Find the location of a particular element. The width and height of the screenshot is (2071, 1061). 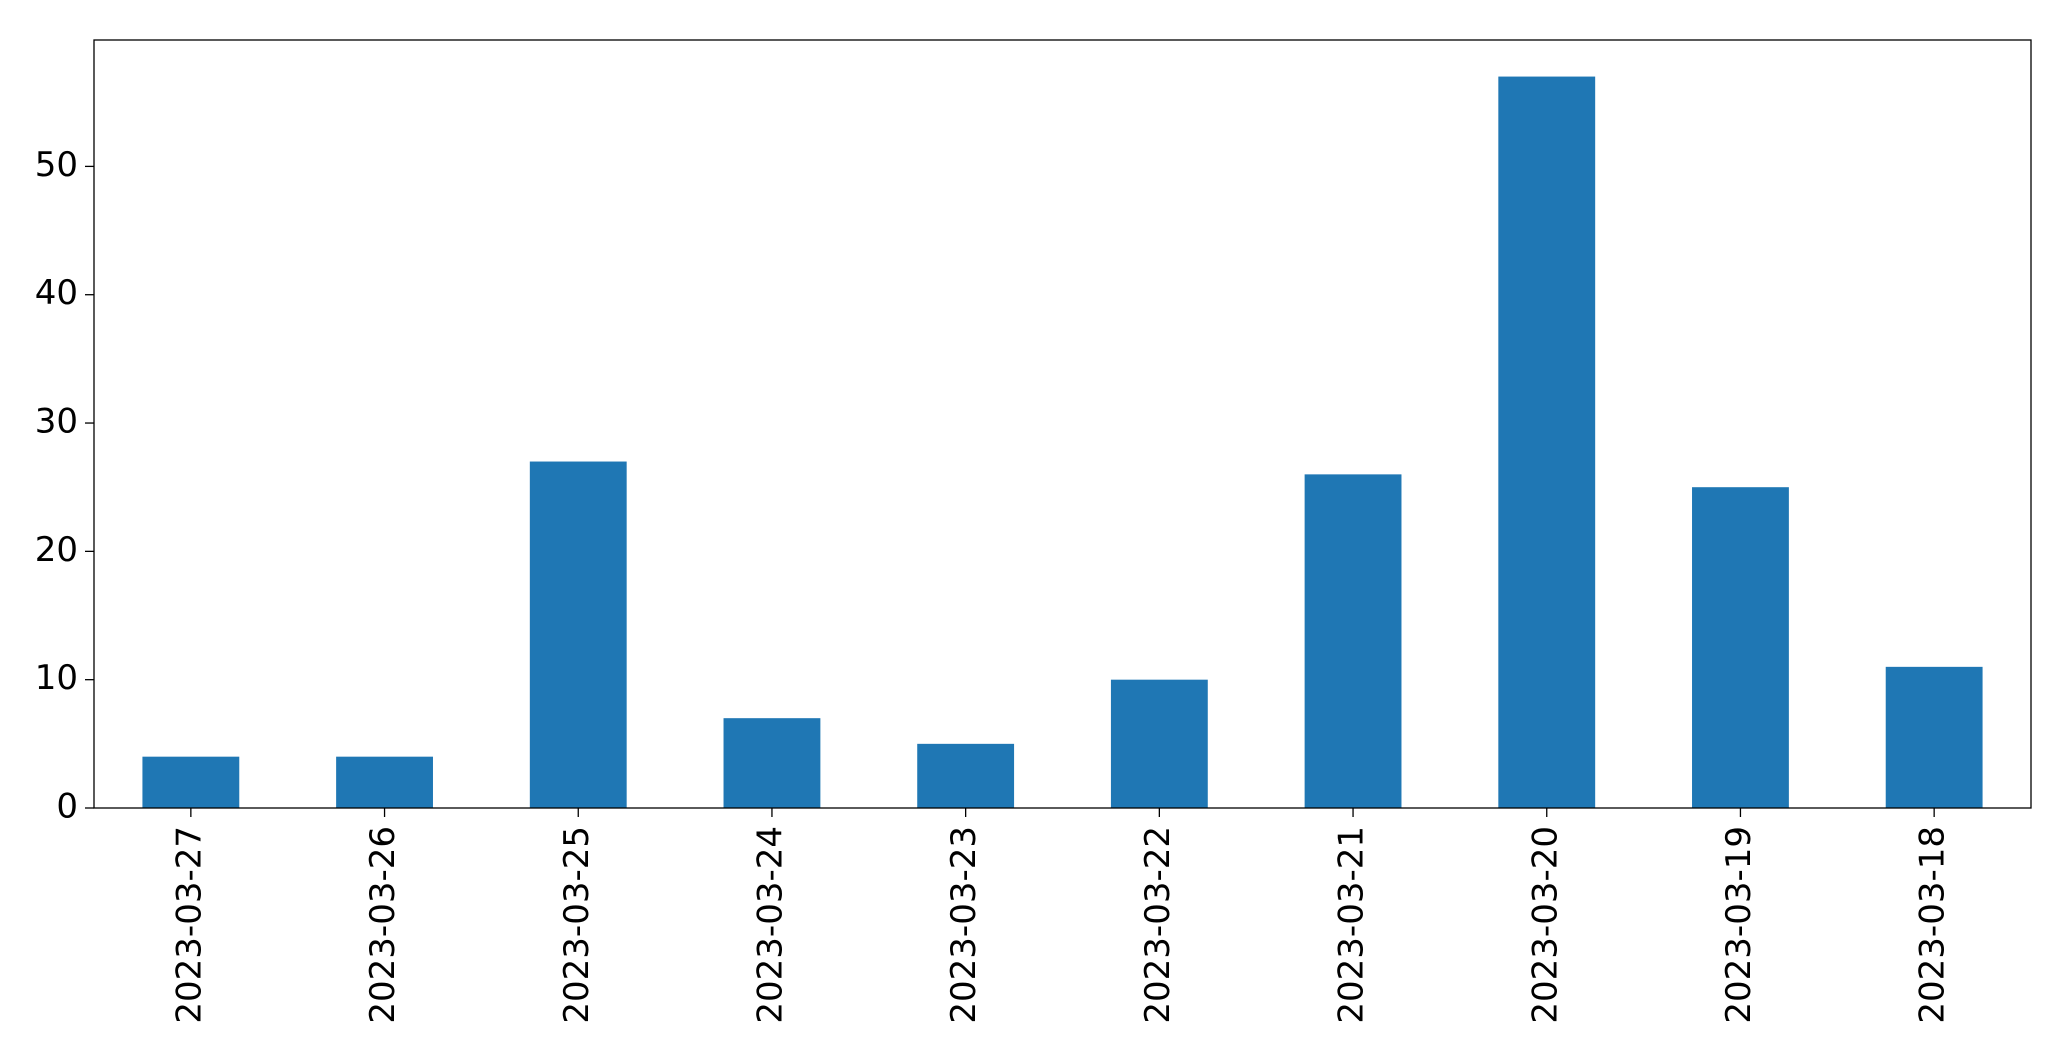

x-tick-label: 2023-03-21 is located at coordinates (1352, 925).